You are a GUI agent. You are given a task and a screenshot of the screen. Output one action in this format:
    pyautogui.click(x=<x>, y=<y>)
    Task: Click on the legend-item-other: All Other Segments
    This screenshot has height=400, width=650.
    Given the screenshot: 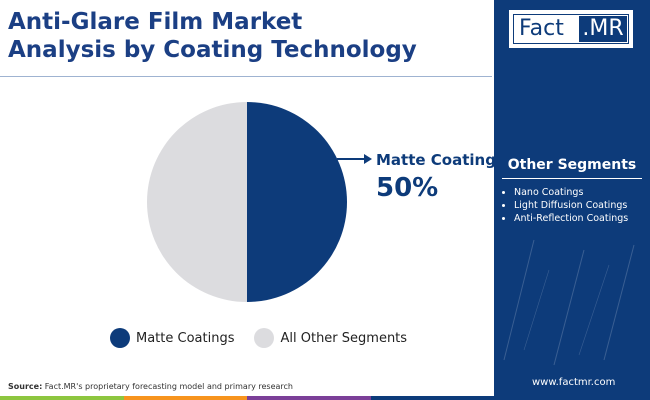 What is the action you would take?
    pyautogui.click(x=330, y=338)
    